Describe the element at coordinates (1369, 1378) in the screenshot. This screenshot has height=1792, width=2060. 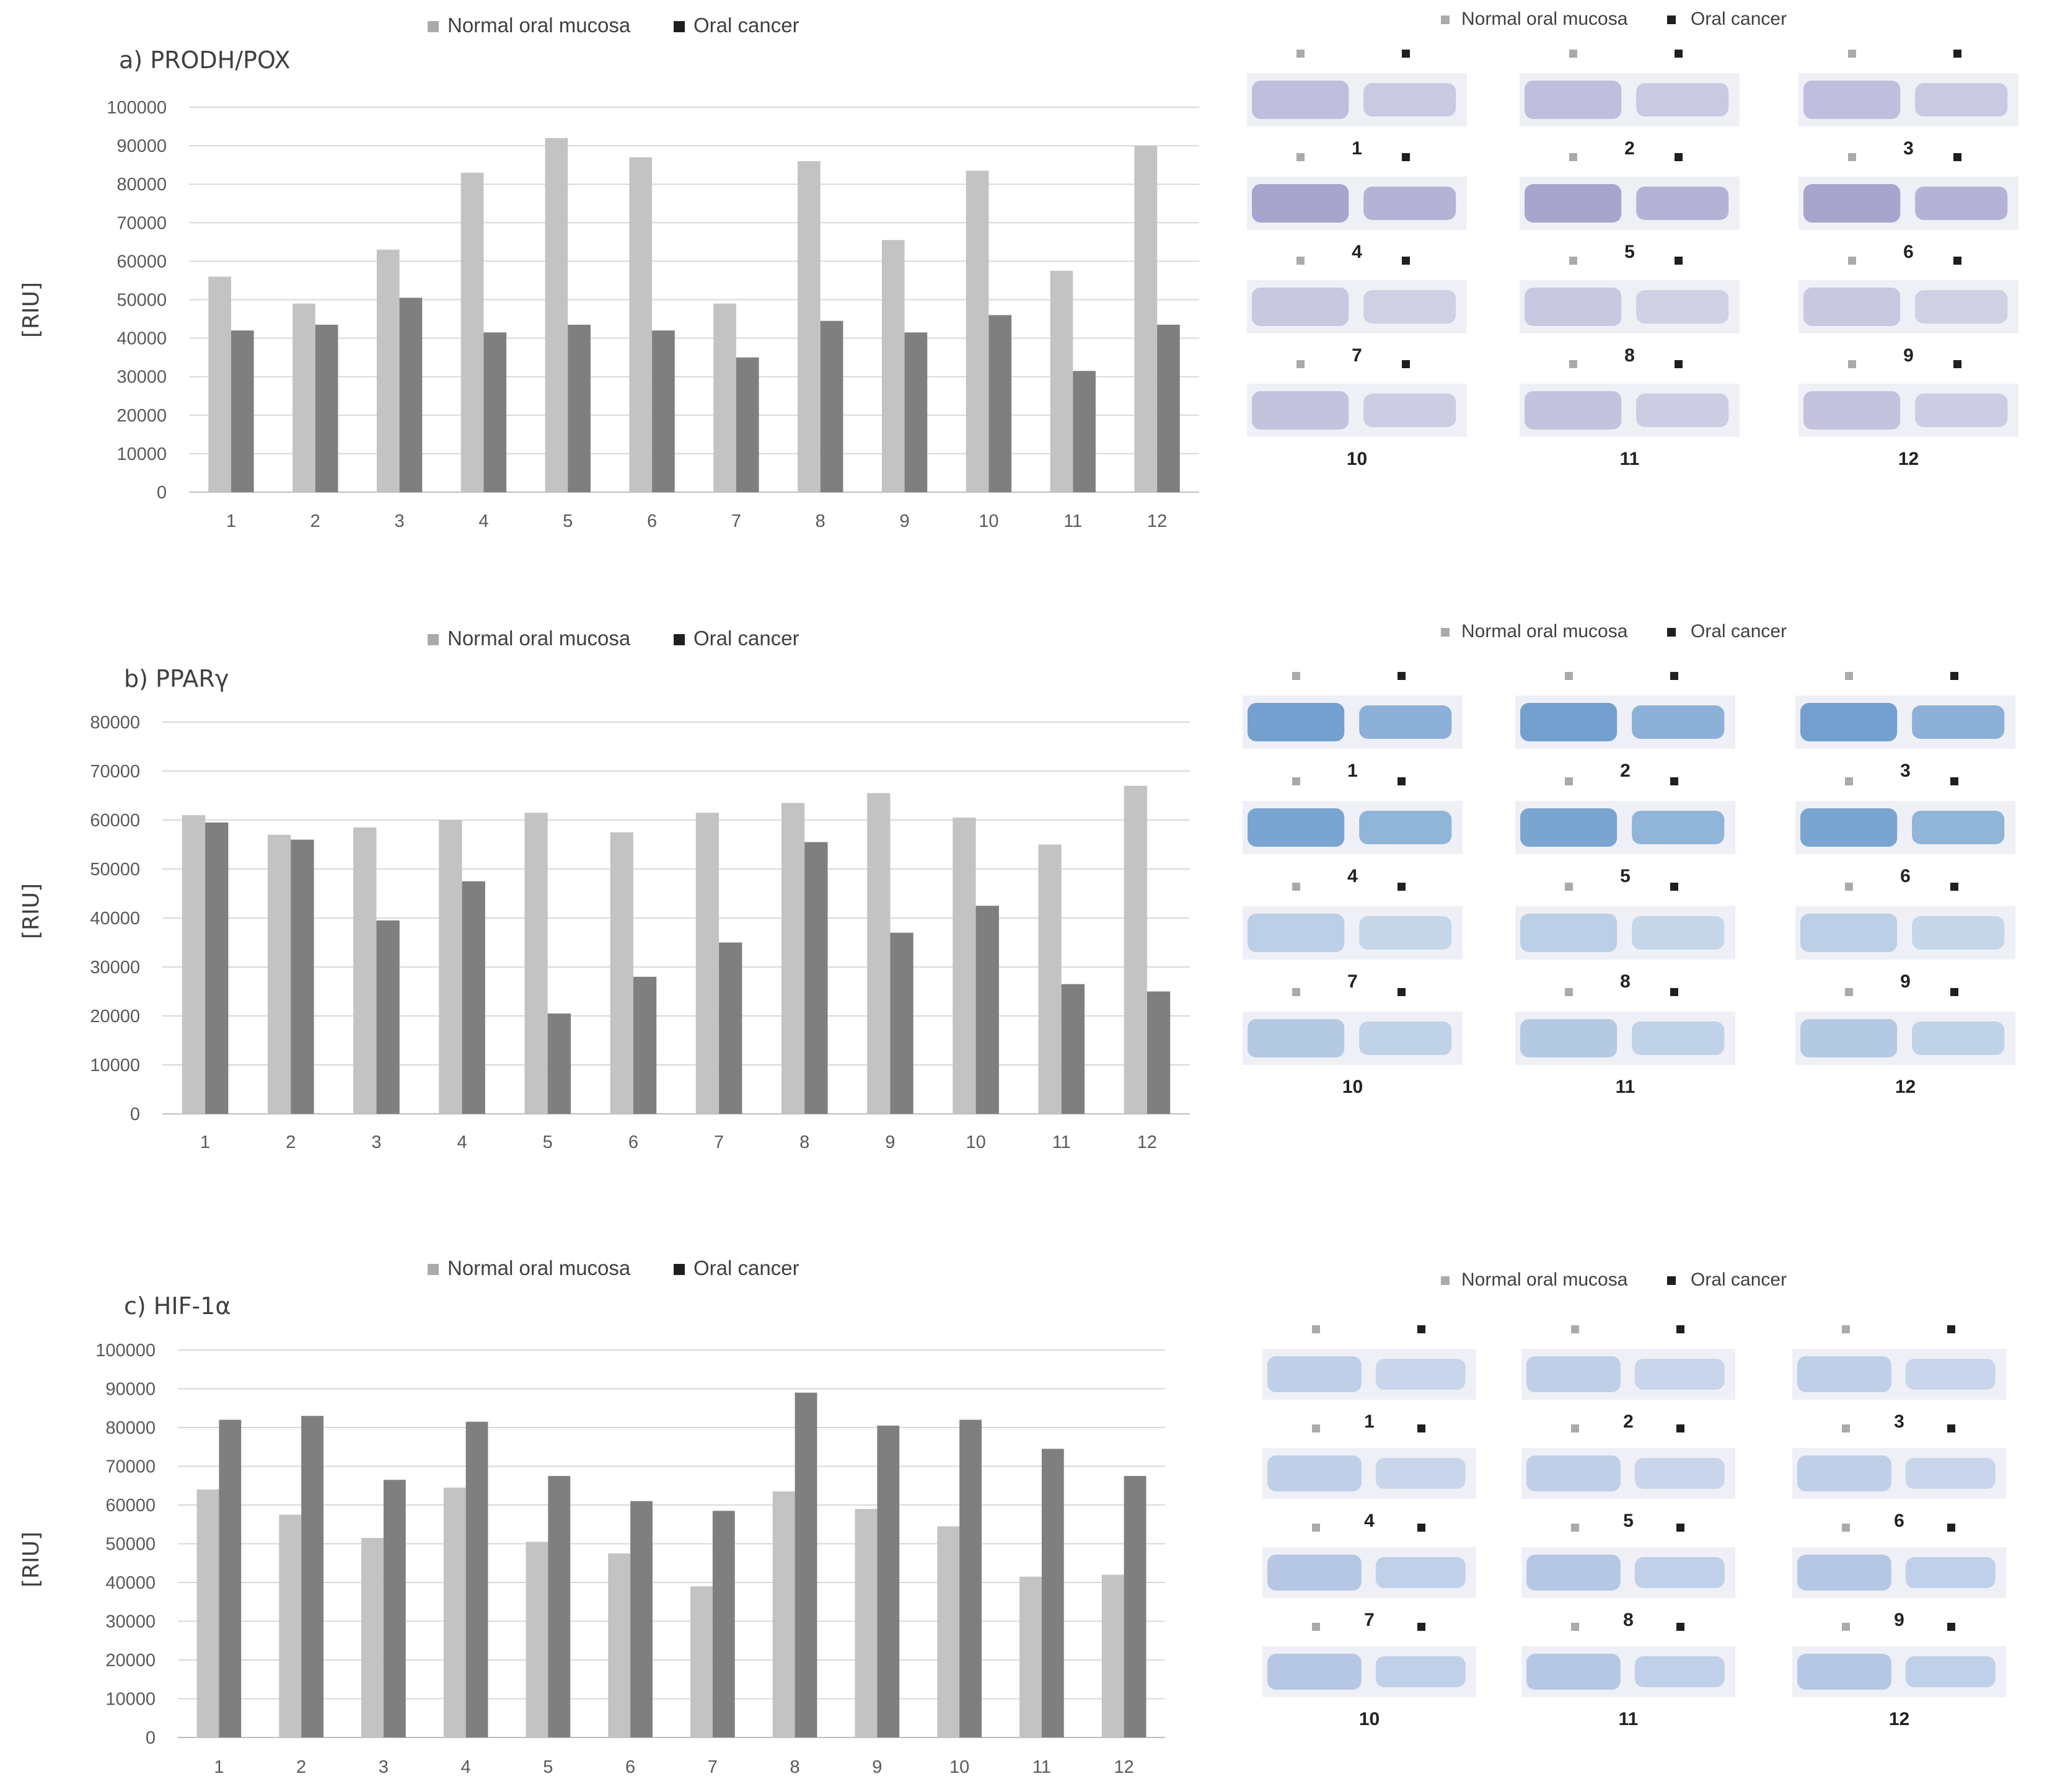
I see `blot-lane-1: 1` at that location.